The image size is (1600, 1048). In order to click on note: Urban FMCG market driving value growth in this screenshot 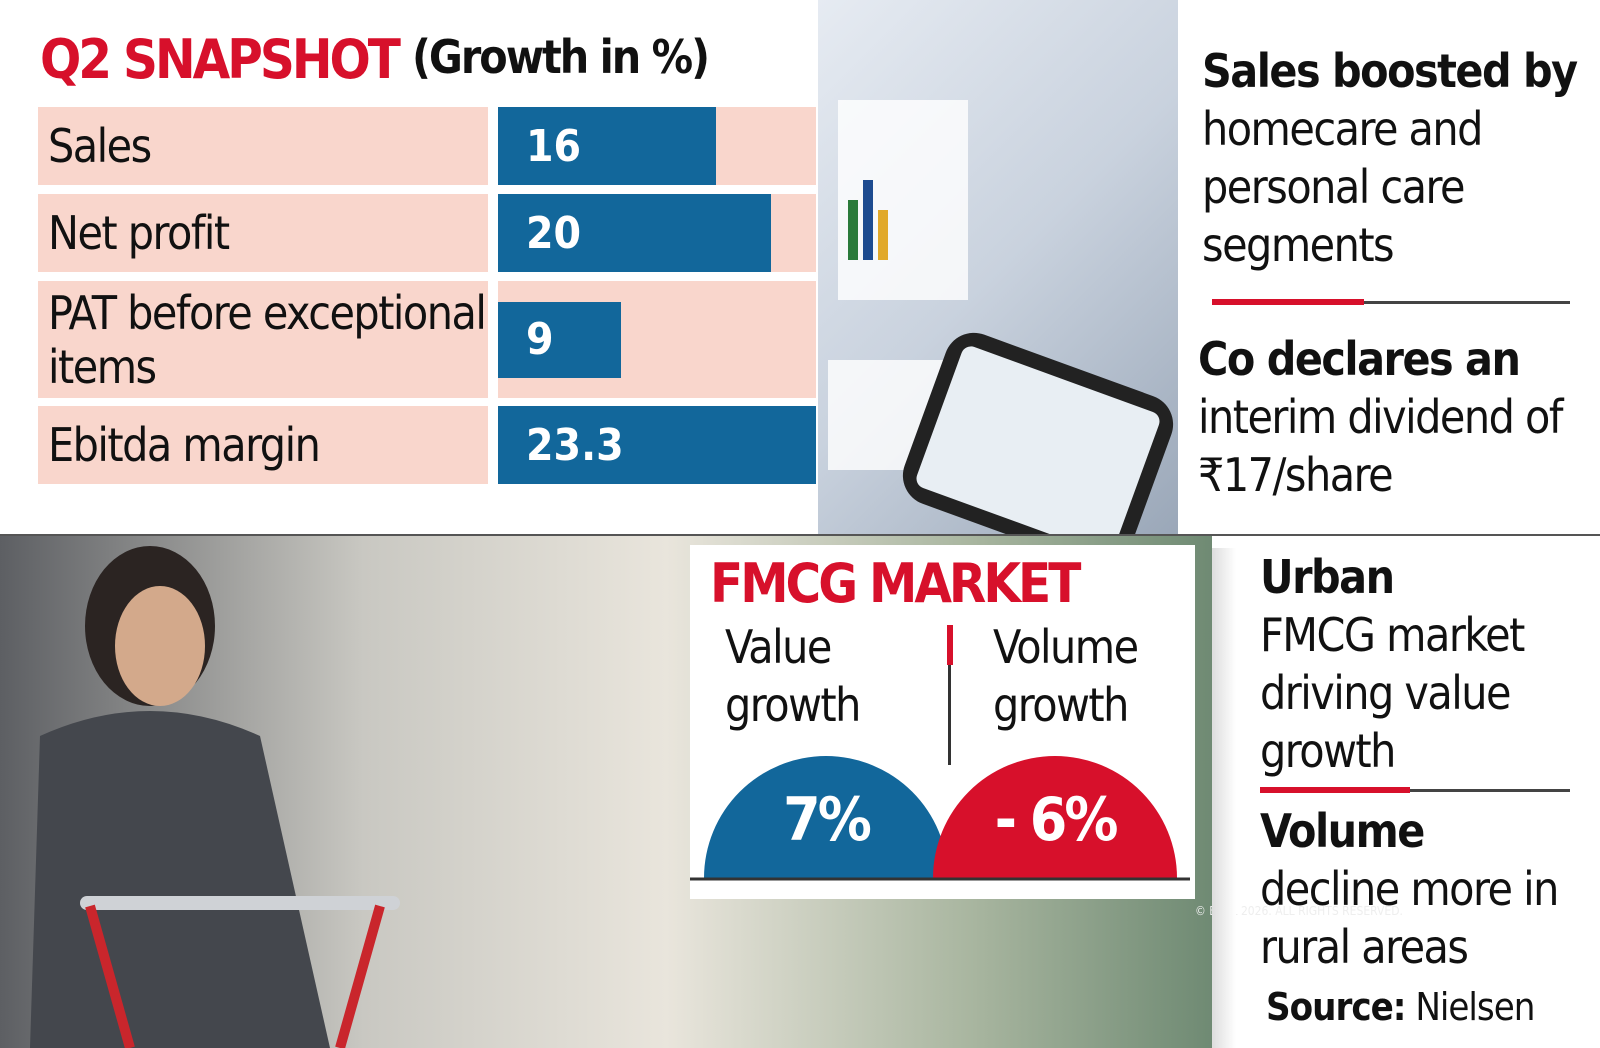, I will do `click(1430, 664)`.